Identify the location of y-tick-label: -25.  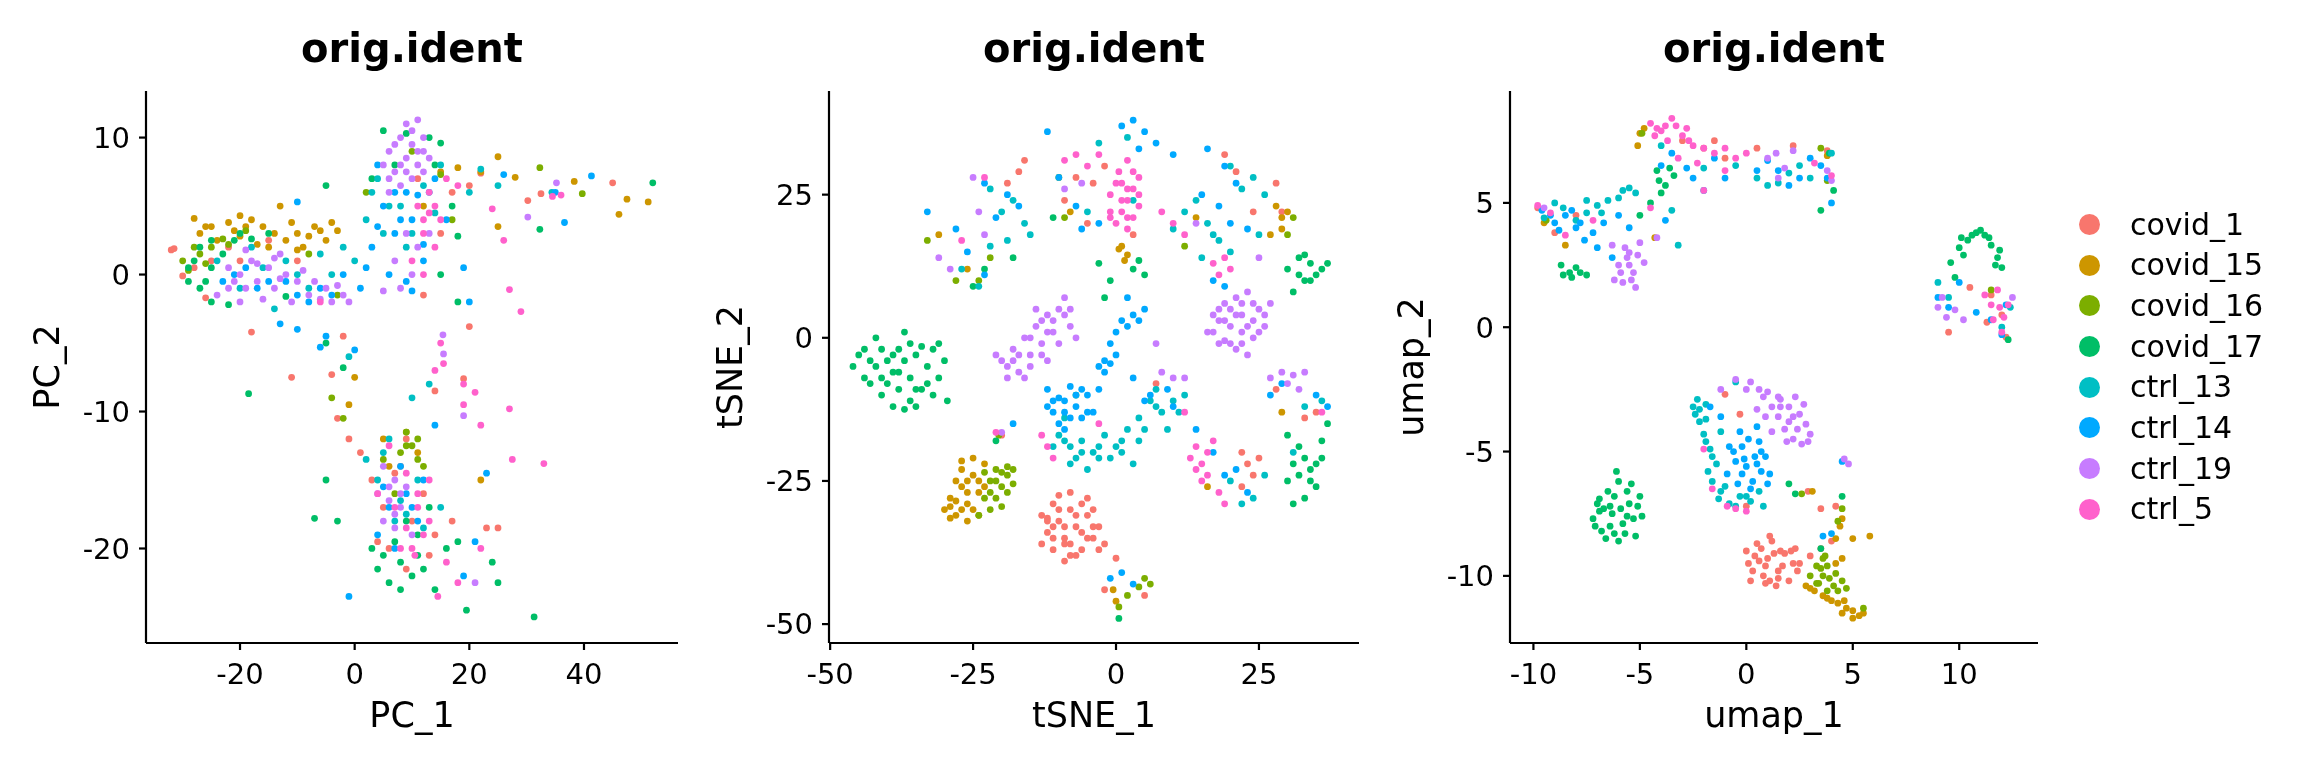
(789, 481).